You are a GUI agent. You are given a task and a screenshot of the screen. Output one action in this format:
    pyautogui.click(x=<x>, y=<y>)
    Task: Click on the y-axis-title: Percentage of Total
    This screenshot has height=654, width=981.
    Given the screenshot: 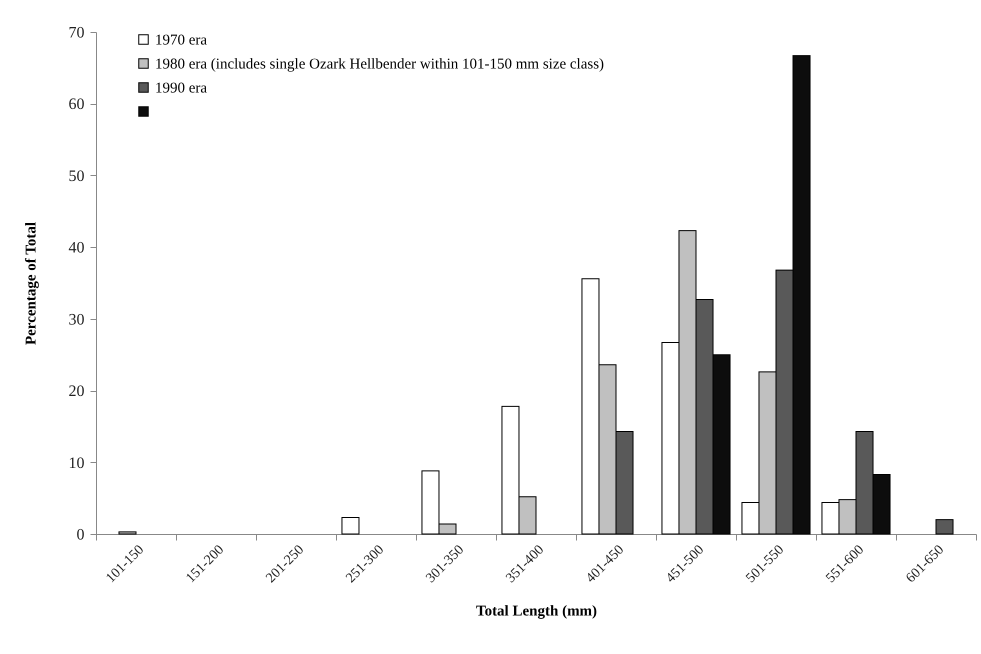 What is the action you would take?
    pyautogui.click(x=32, y=284)
    